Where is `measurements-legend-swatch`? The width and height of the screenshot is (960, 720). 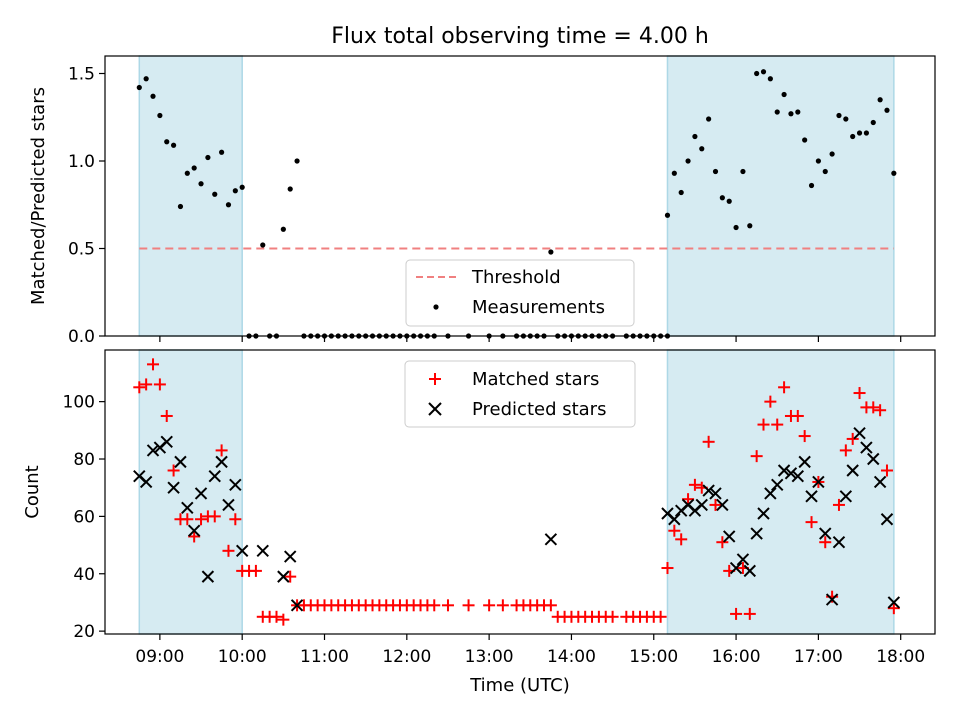 measurements-legend-swatch is located at coordinates (436, 307).